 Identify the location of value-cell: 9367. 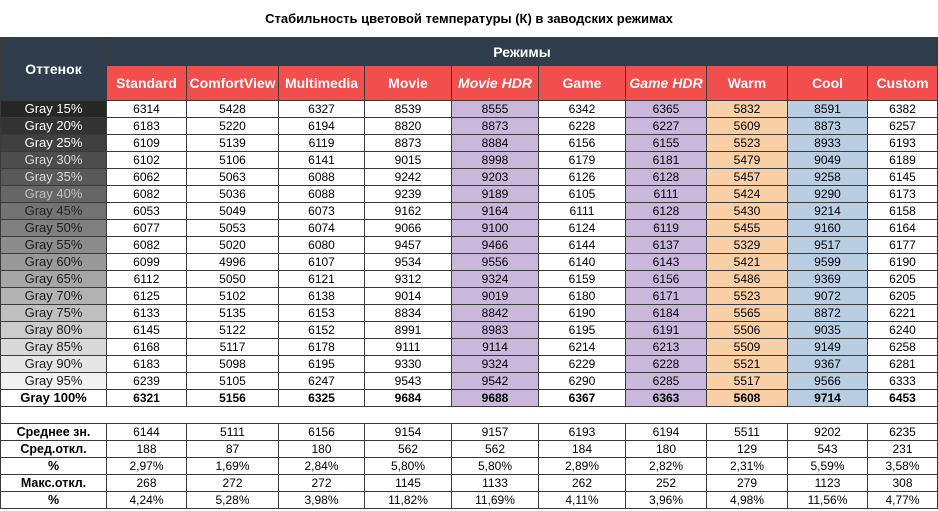
(827, 364).